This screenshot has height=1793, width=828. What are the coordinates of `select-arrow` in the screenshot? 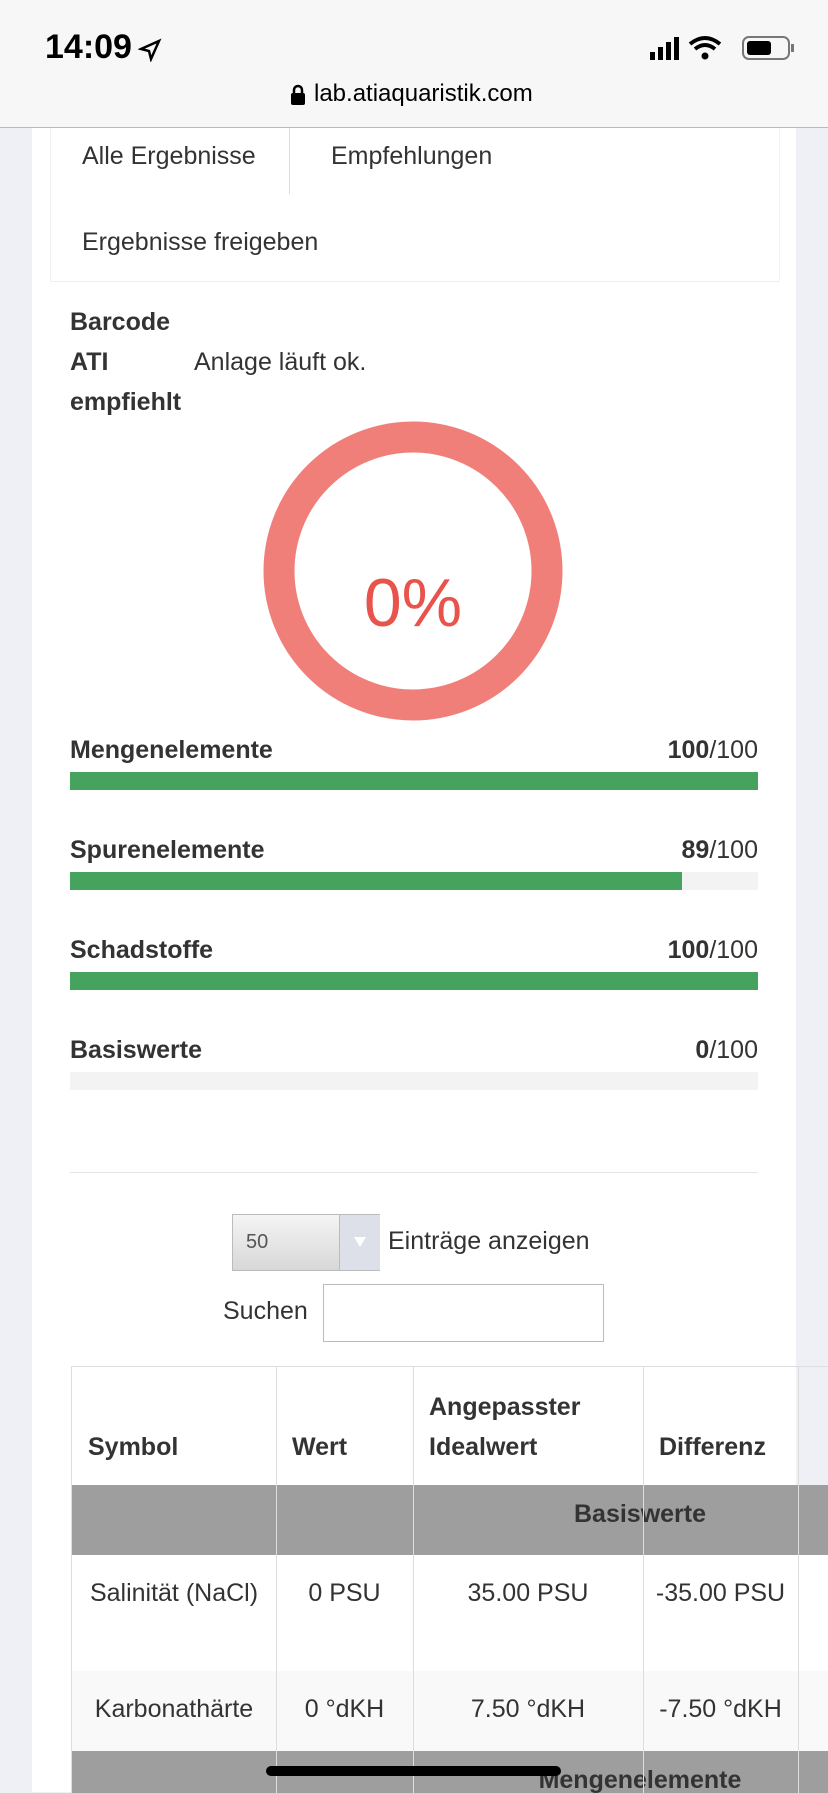 It's located at (359, 1242).